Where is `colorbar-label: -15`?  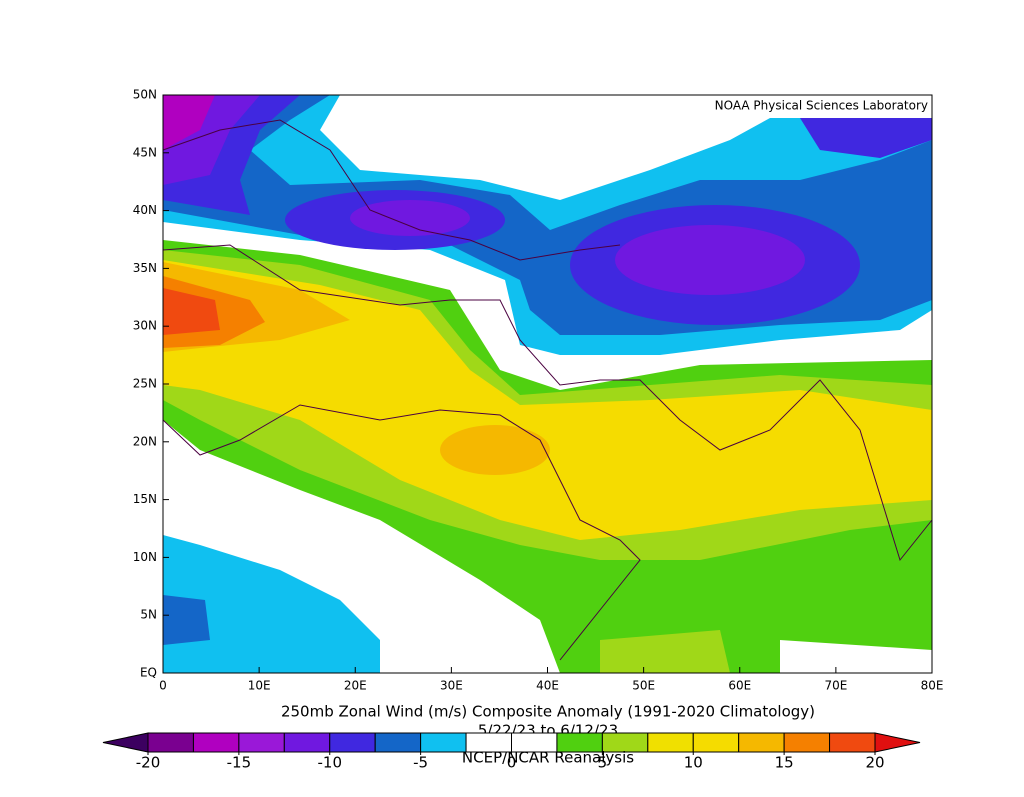 colorbar-label: -15 is located at coordinates (239, 763).